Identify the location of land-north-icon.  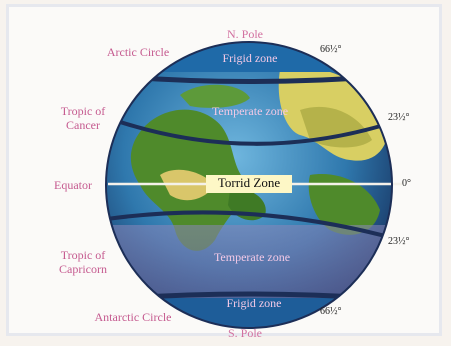
(215, 96).